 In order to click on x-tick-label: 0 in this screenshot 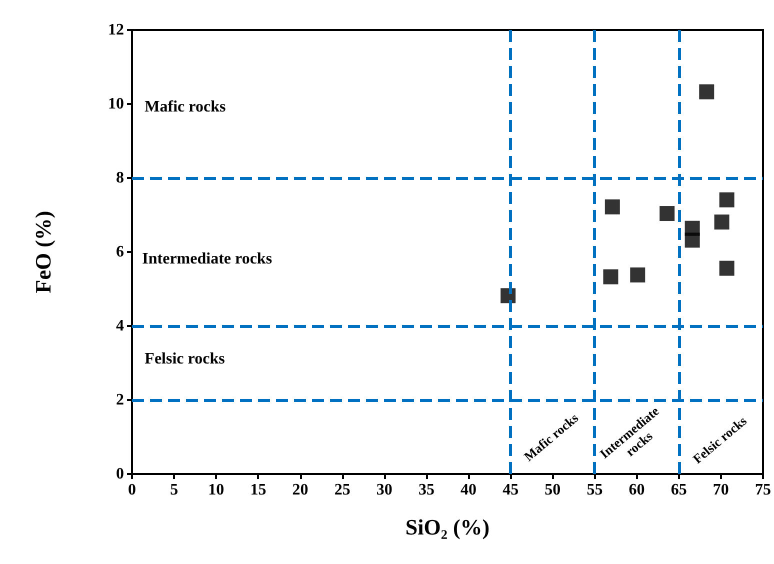, I will do `click(132, 490)`.